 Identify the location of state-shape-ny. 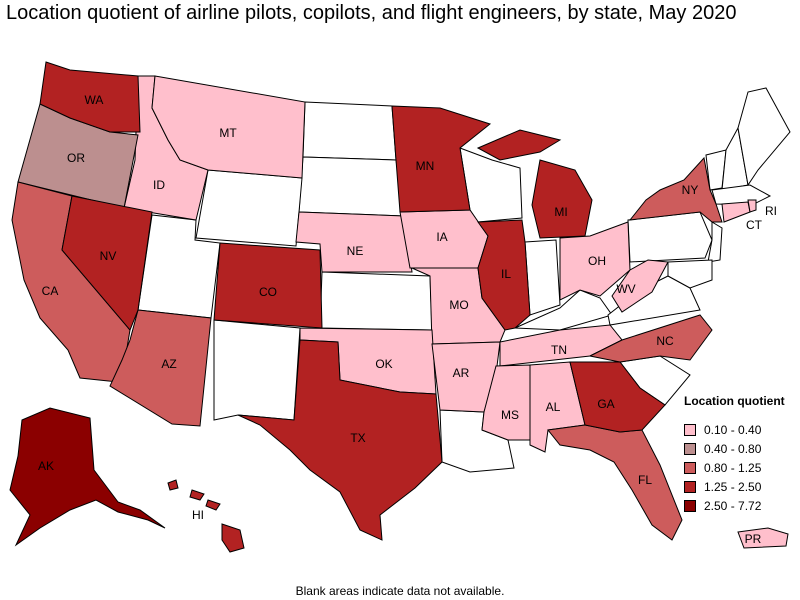
(675, 189).